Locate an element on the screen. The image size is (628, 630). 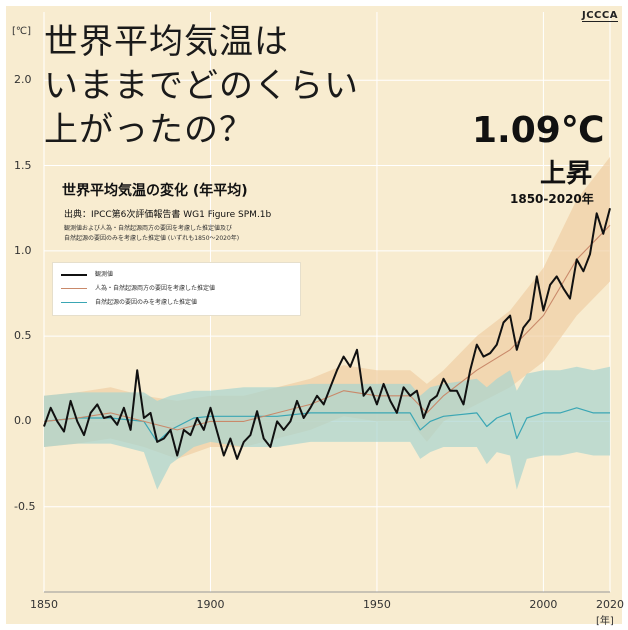
legend-label-natural-only: 自然起源の要因のみを考慮した推定値 is located at coordinates (146, 302).